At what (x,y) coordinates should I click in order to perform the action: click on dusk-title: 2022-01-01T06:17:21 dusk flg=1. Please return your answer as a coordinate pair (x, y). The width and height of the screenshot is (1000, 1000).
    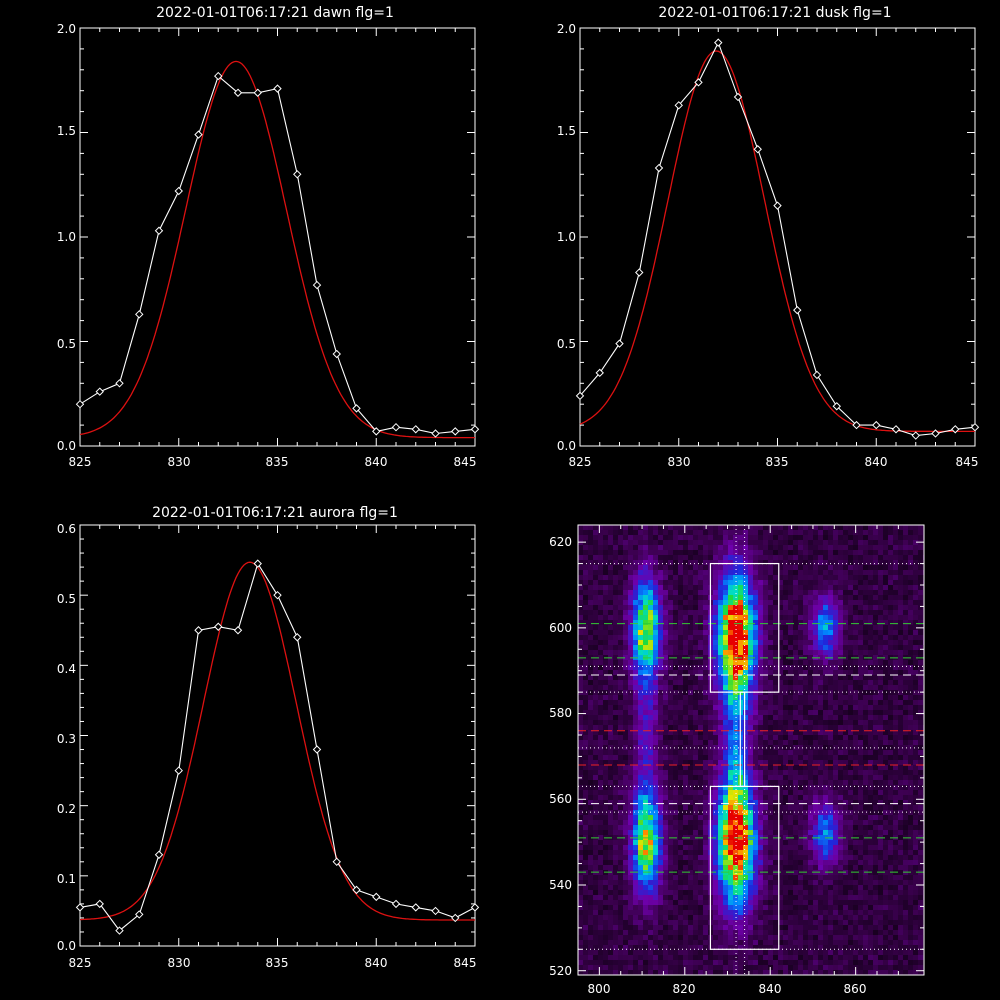
    Looking at the image, I should click on (774, 13).